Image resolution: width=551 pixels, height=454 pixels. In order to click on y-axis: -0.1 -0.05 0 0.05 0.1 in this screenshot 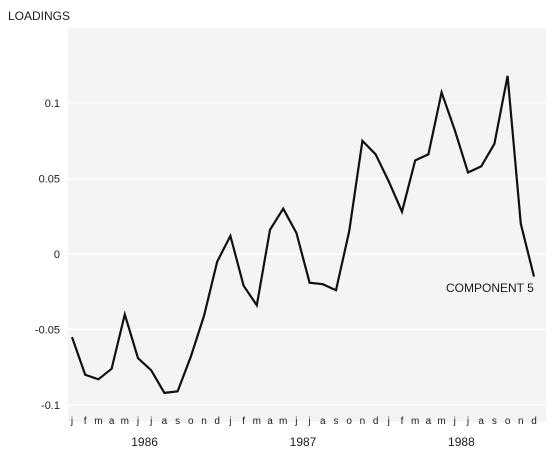, I will do `click(47, 255)`.